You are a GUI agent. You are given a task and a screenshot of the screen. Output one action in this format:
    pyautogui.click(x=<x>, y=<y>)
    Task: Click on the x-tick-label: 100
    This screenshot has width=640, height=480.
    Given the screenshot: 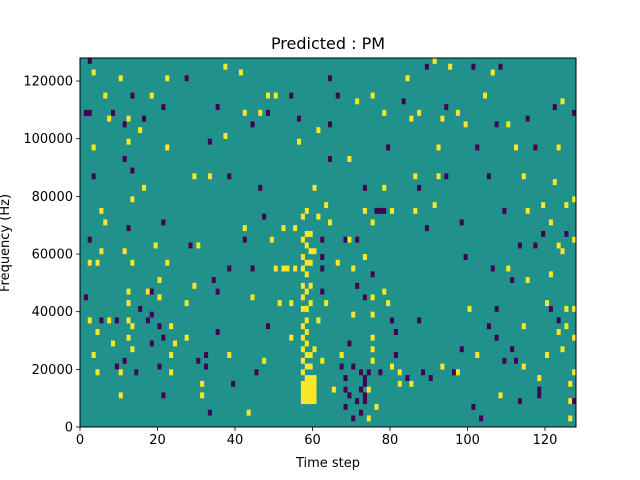 What is the action you would take?
    pyautogui.click(x=467, y=440)
    